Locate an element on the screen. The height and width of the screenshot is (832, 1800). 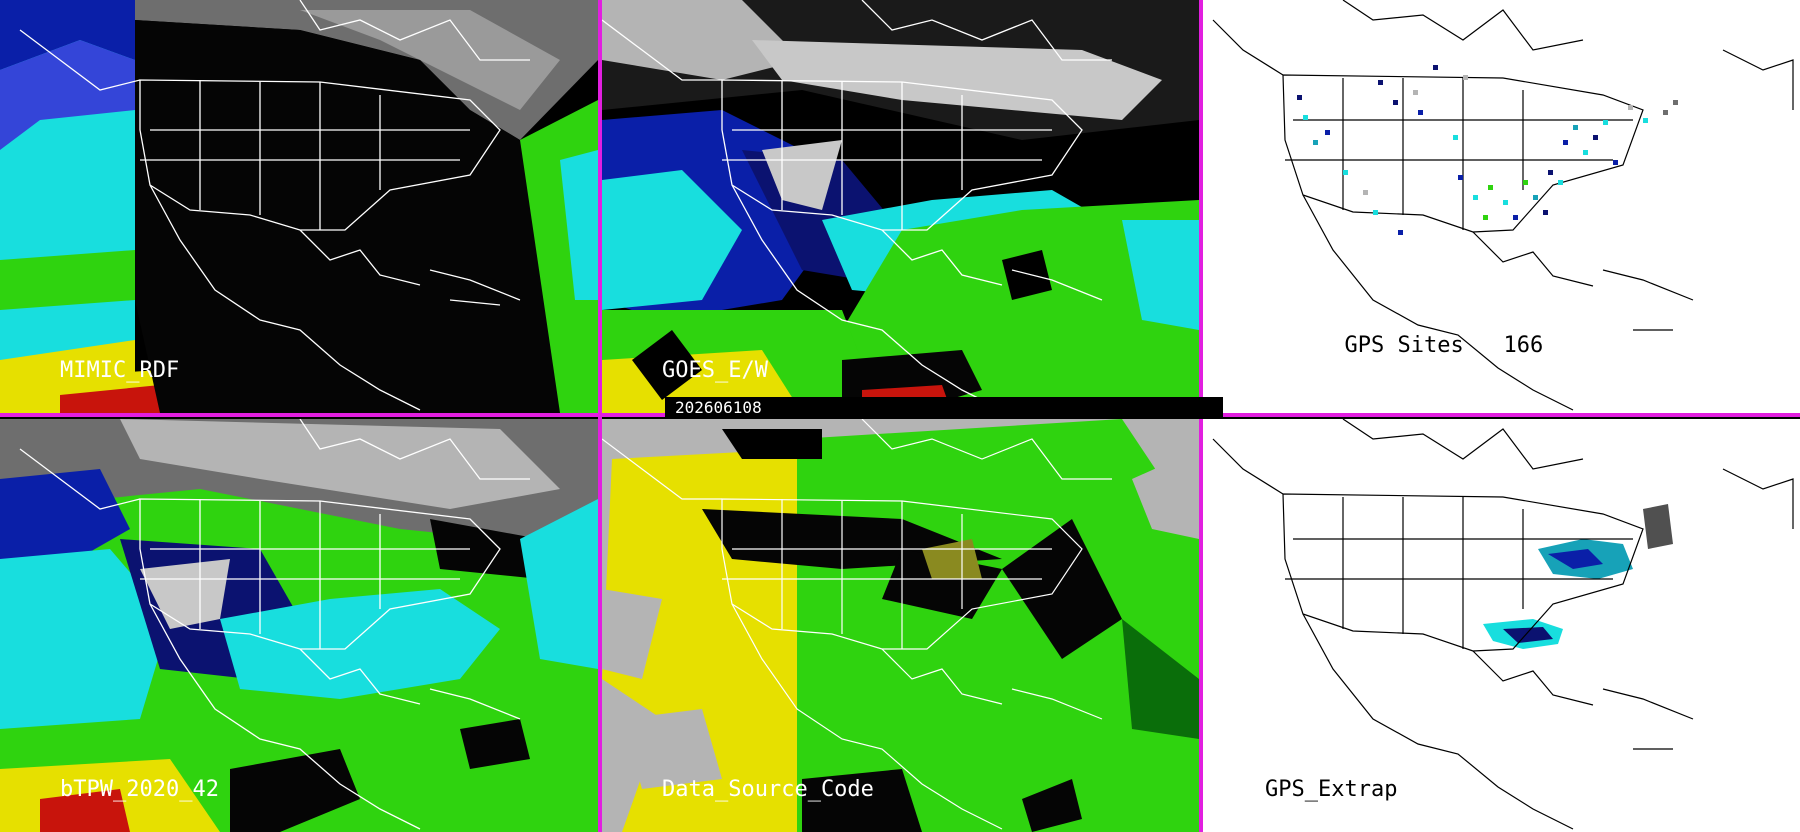
gps-sites-label: GPS Sites is located at coordinates (1404, 345).